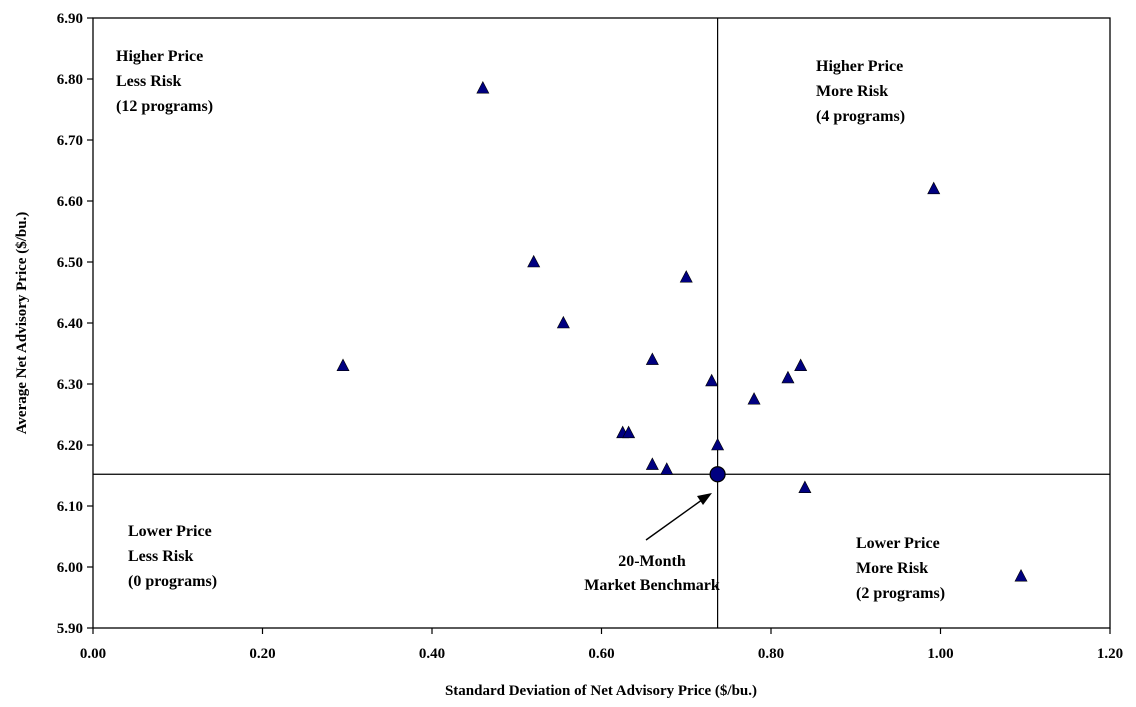 This screenshot has width=1136, height=707. I want to click on quadrant-bottom-left-line-3: (0 programs), so click(172, 581).